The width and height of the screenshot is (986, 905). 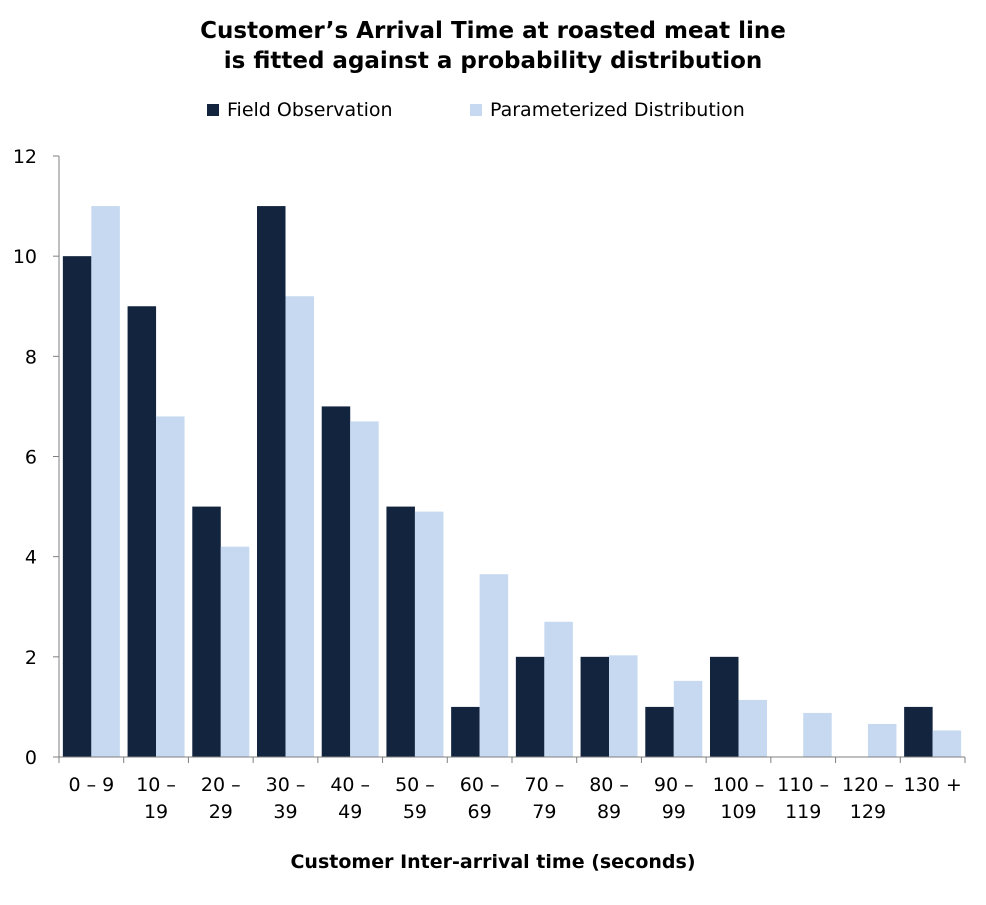 What do you see at coordinates (213, 110) in the screenshot?
I see `legend-swatch-field-observation` at bounding box center [213, 110].